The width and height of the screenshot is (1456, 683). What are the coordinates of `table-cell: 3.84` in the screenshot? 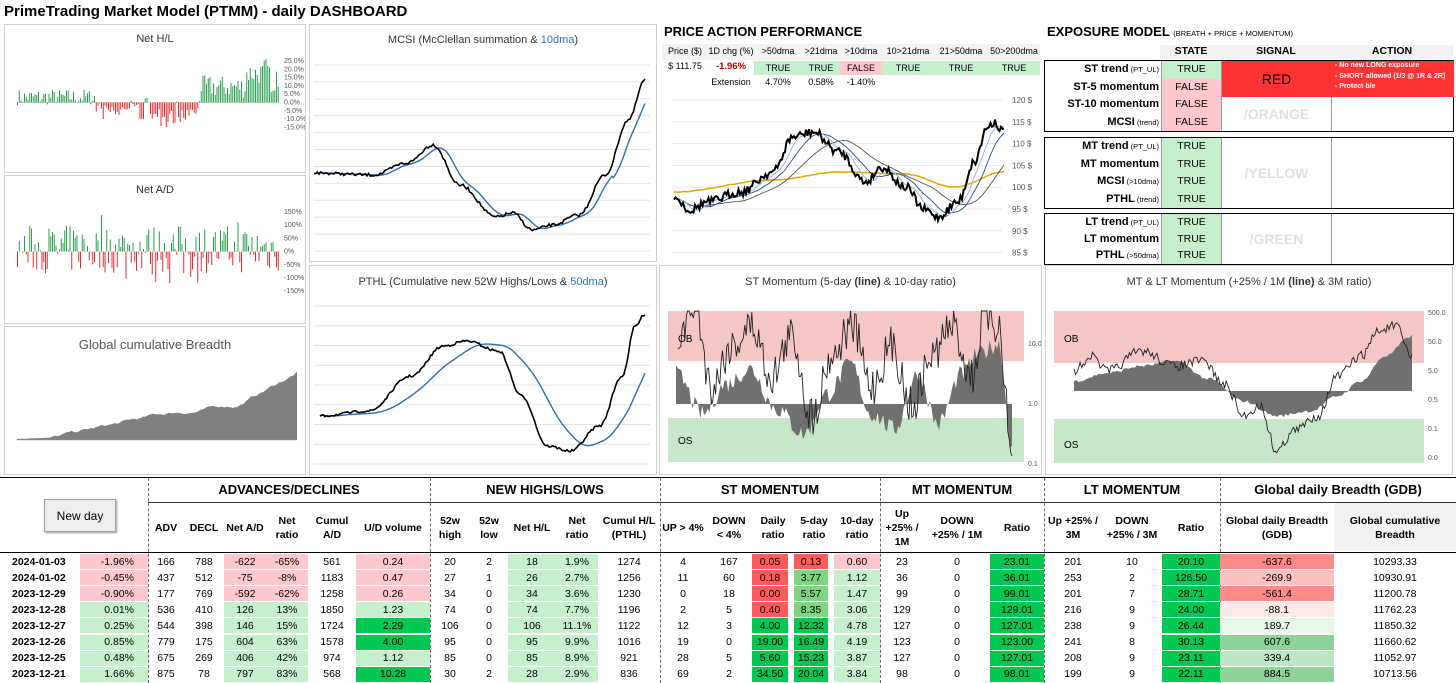 It's located at (857, 674).